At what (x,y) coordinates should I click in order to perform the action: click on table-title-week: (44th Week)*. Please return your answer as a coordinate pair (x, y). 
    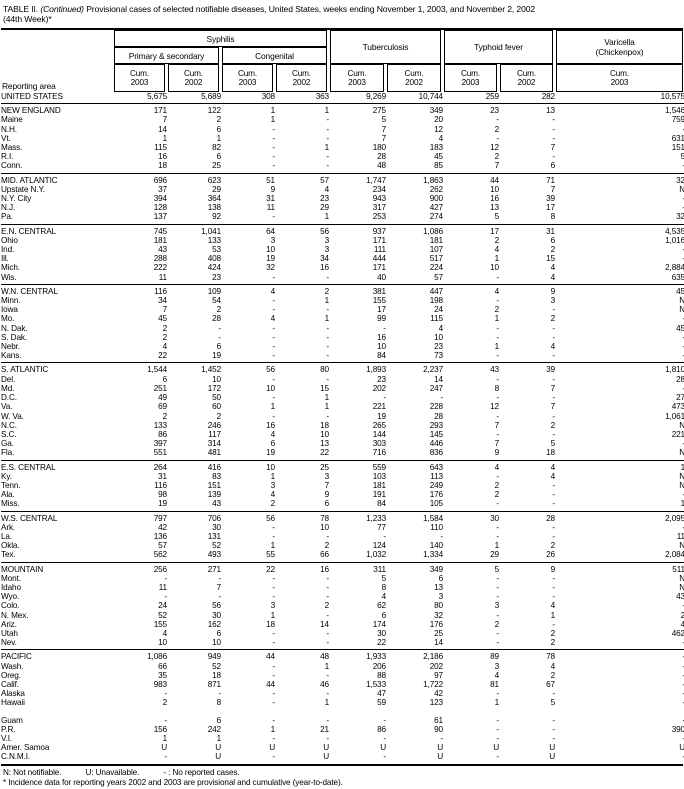
    Looking at the image, I should click on (27, 19).